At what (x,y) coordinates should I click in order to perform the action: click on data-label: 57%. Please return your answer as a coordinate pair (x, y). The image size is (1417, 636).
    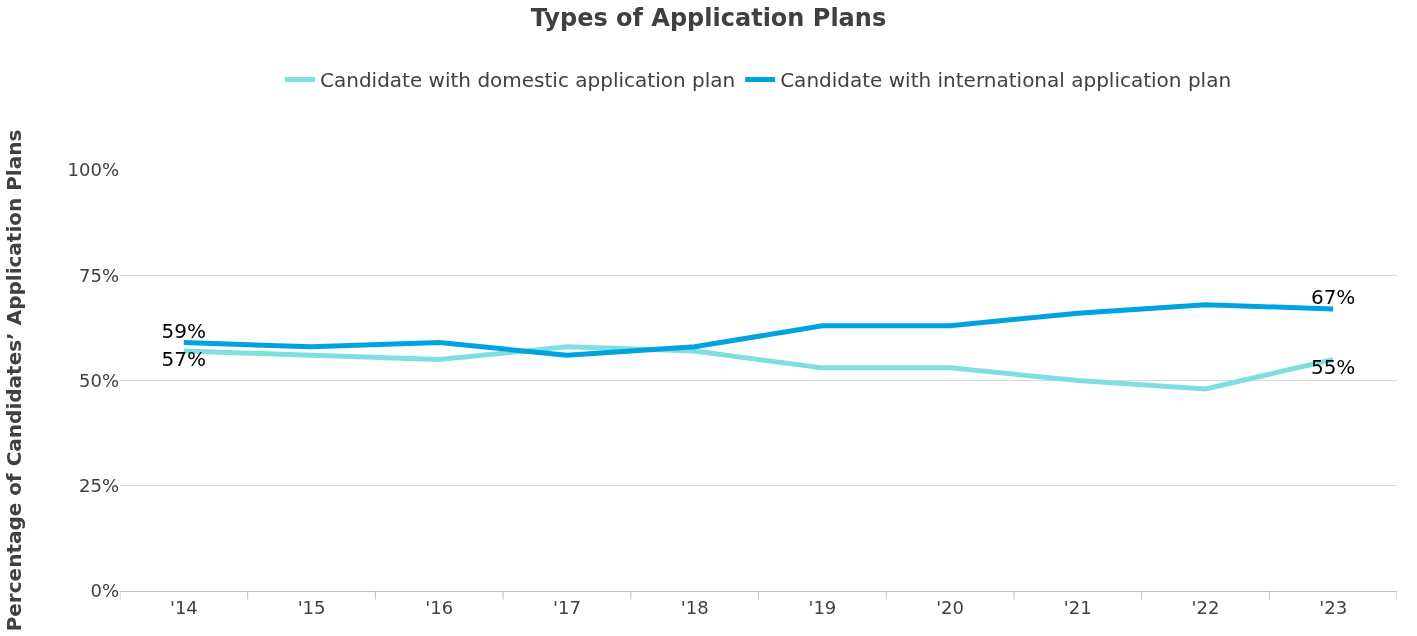
    Looking at the image, I should click on (184, 359).